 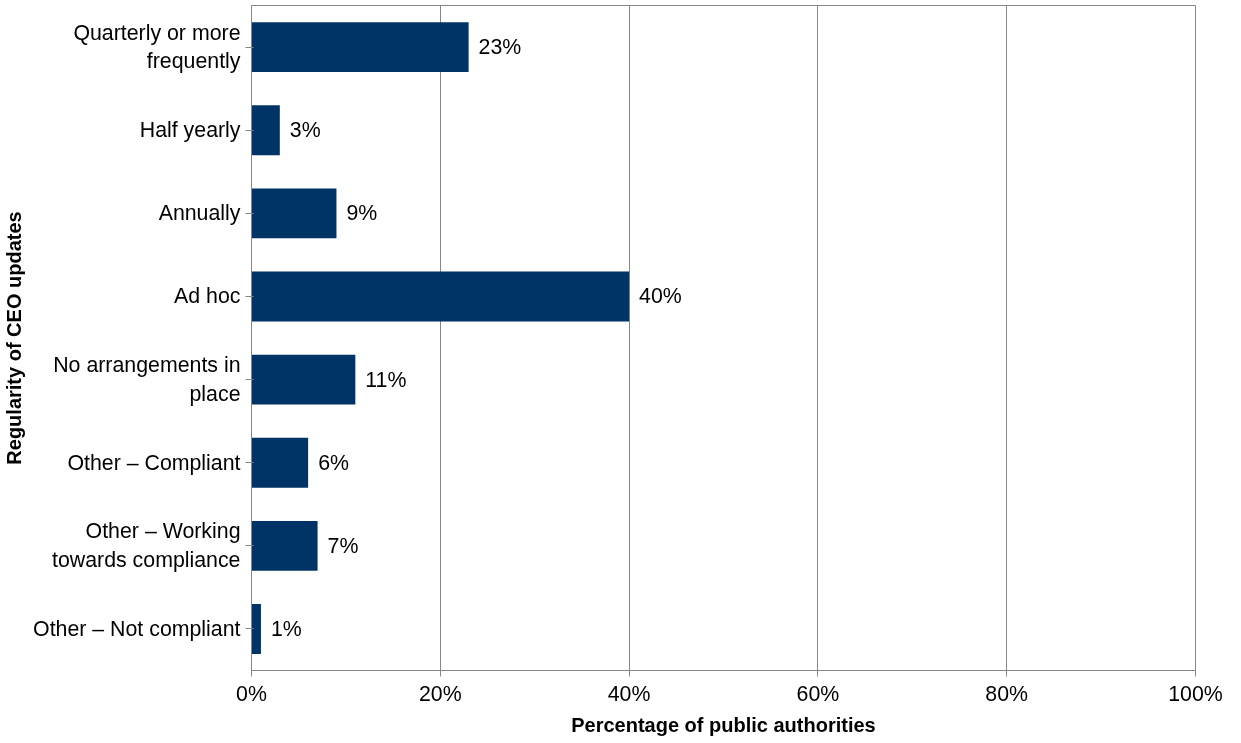 What do you see at coordinates (1195, 693) in the screenshot?
I see `x-tick-label: 100%` at bounding box center [1195, 693].